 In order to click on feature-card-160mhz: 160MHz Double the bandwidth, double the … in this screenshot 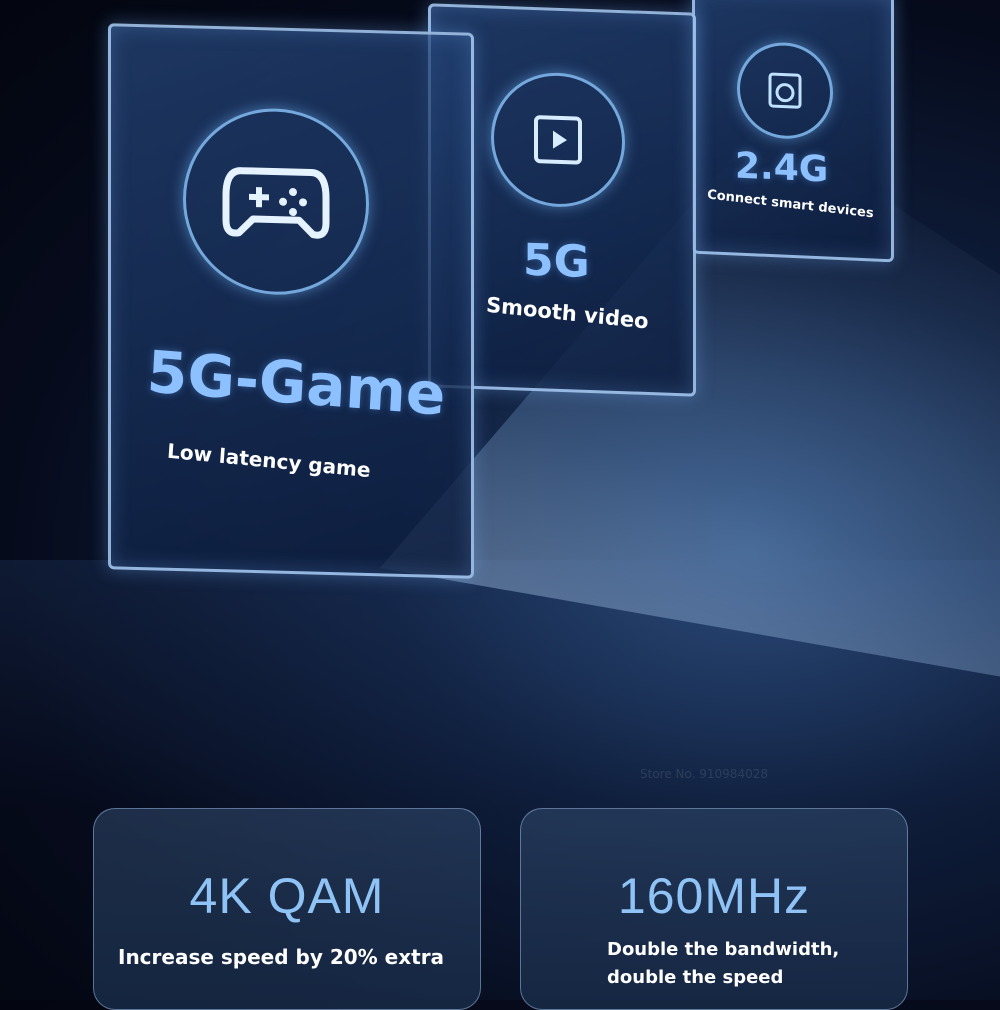, I will do `click(714, 909)`.